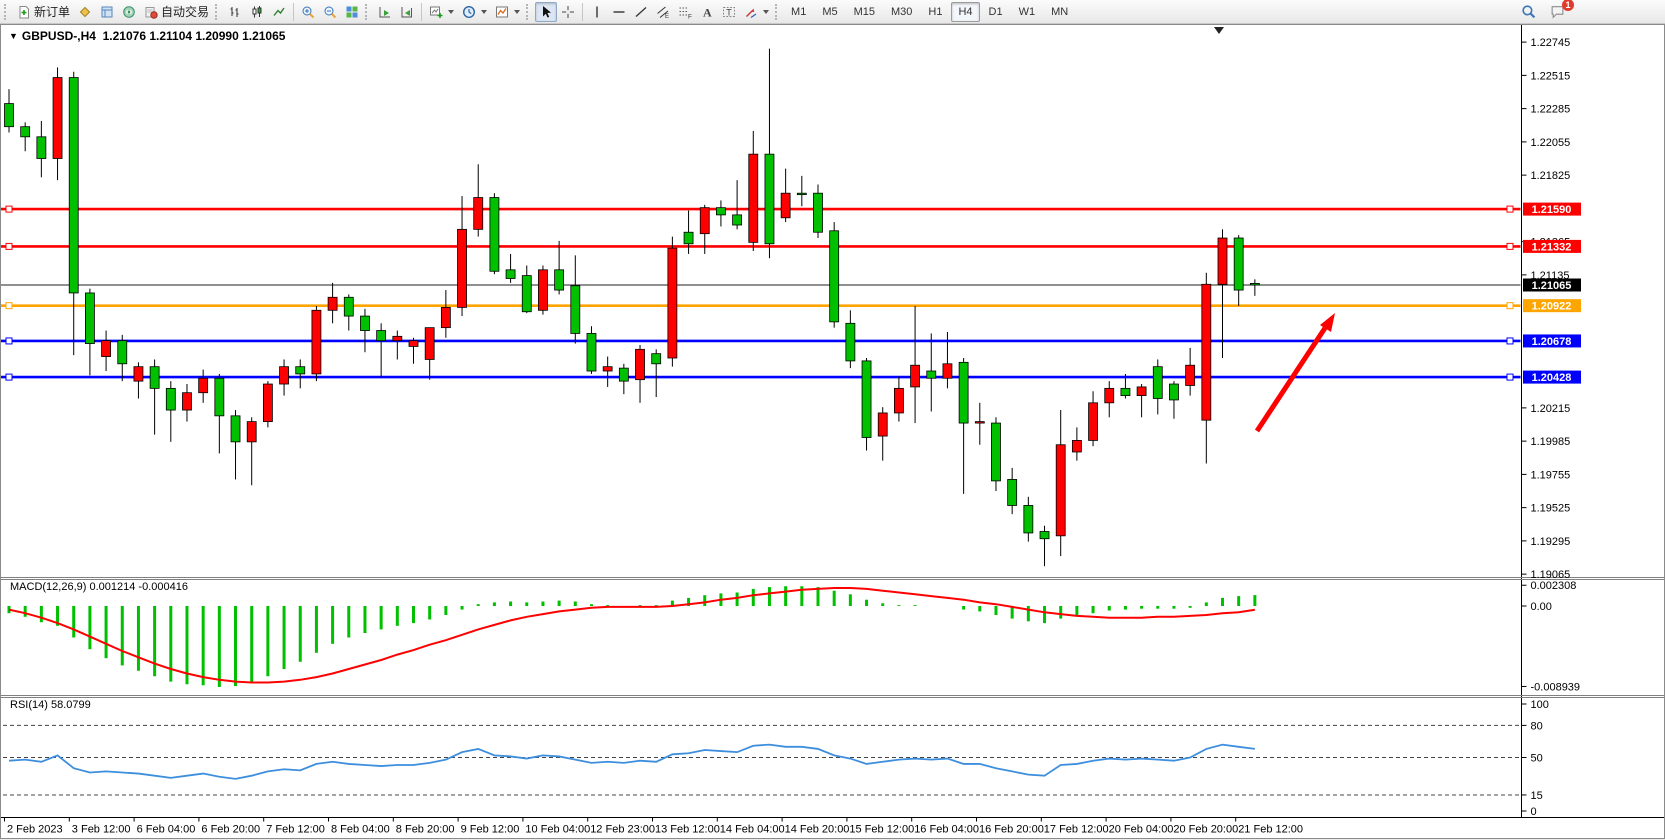  Describe the element at coordinates (58, 36) in the screenshot. I see `chart-symbol-period: GBPUSD-,H4` at that location.